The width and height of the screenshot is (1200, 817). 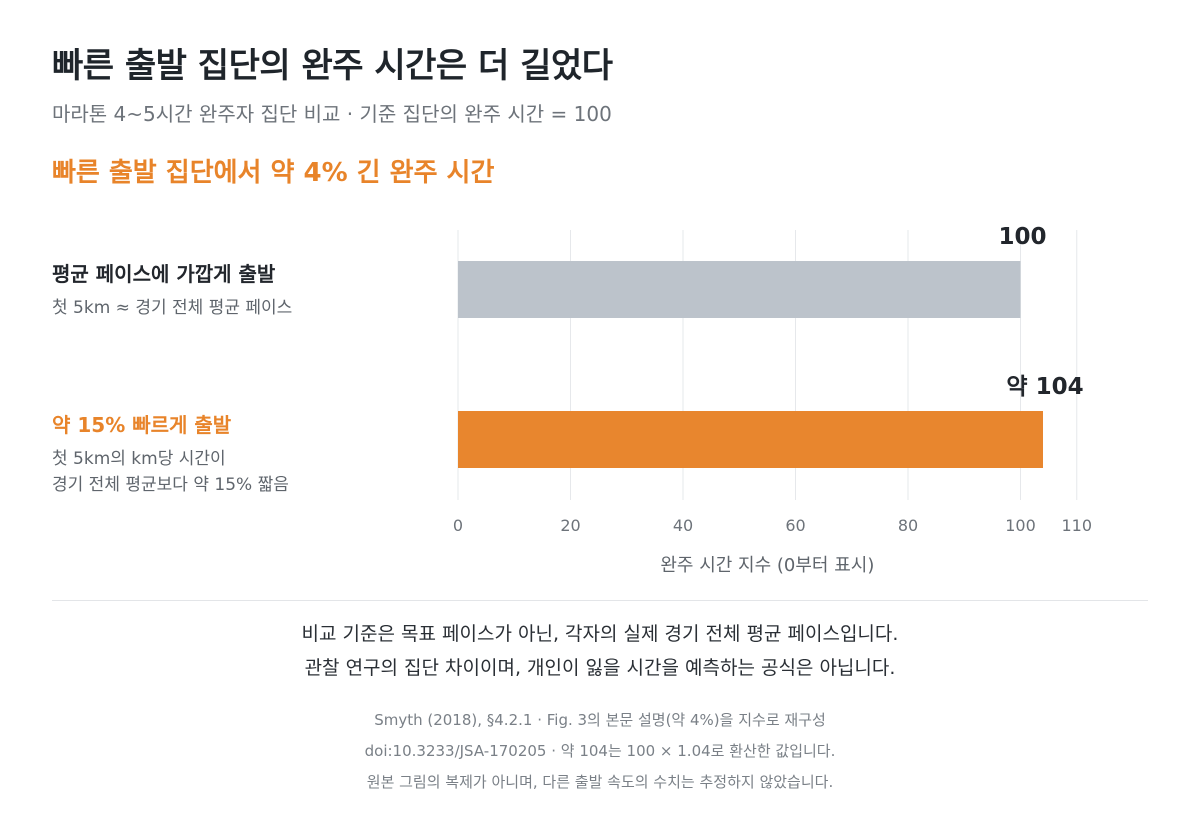 I want to click on x-tick-label: 20, so click(x=570, y=525).